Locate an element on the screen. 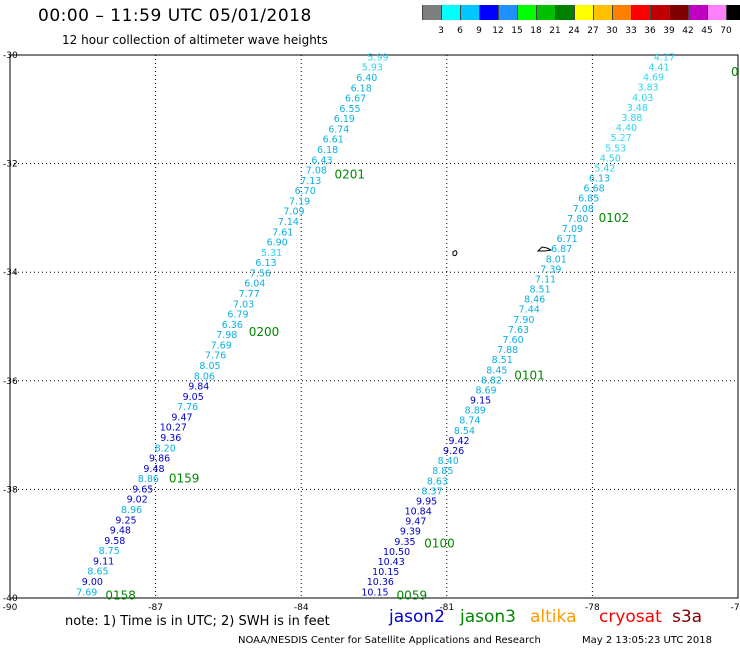  satellite-legend-jason3: jason3 is located at coordinates (488, 617).